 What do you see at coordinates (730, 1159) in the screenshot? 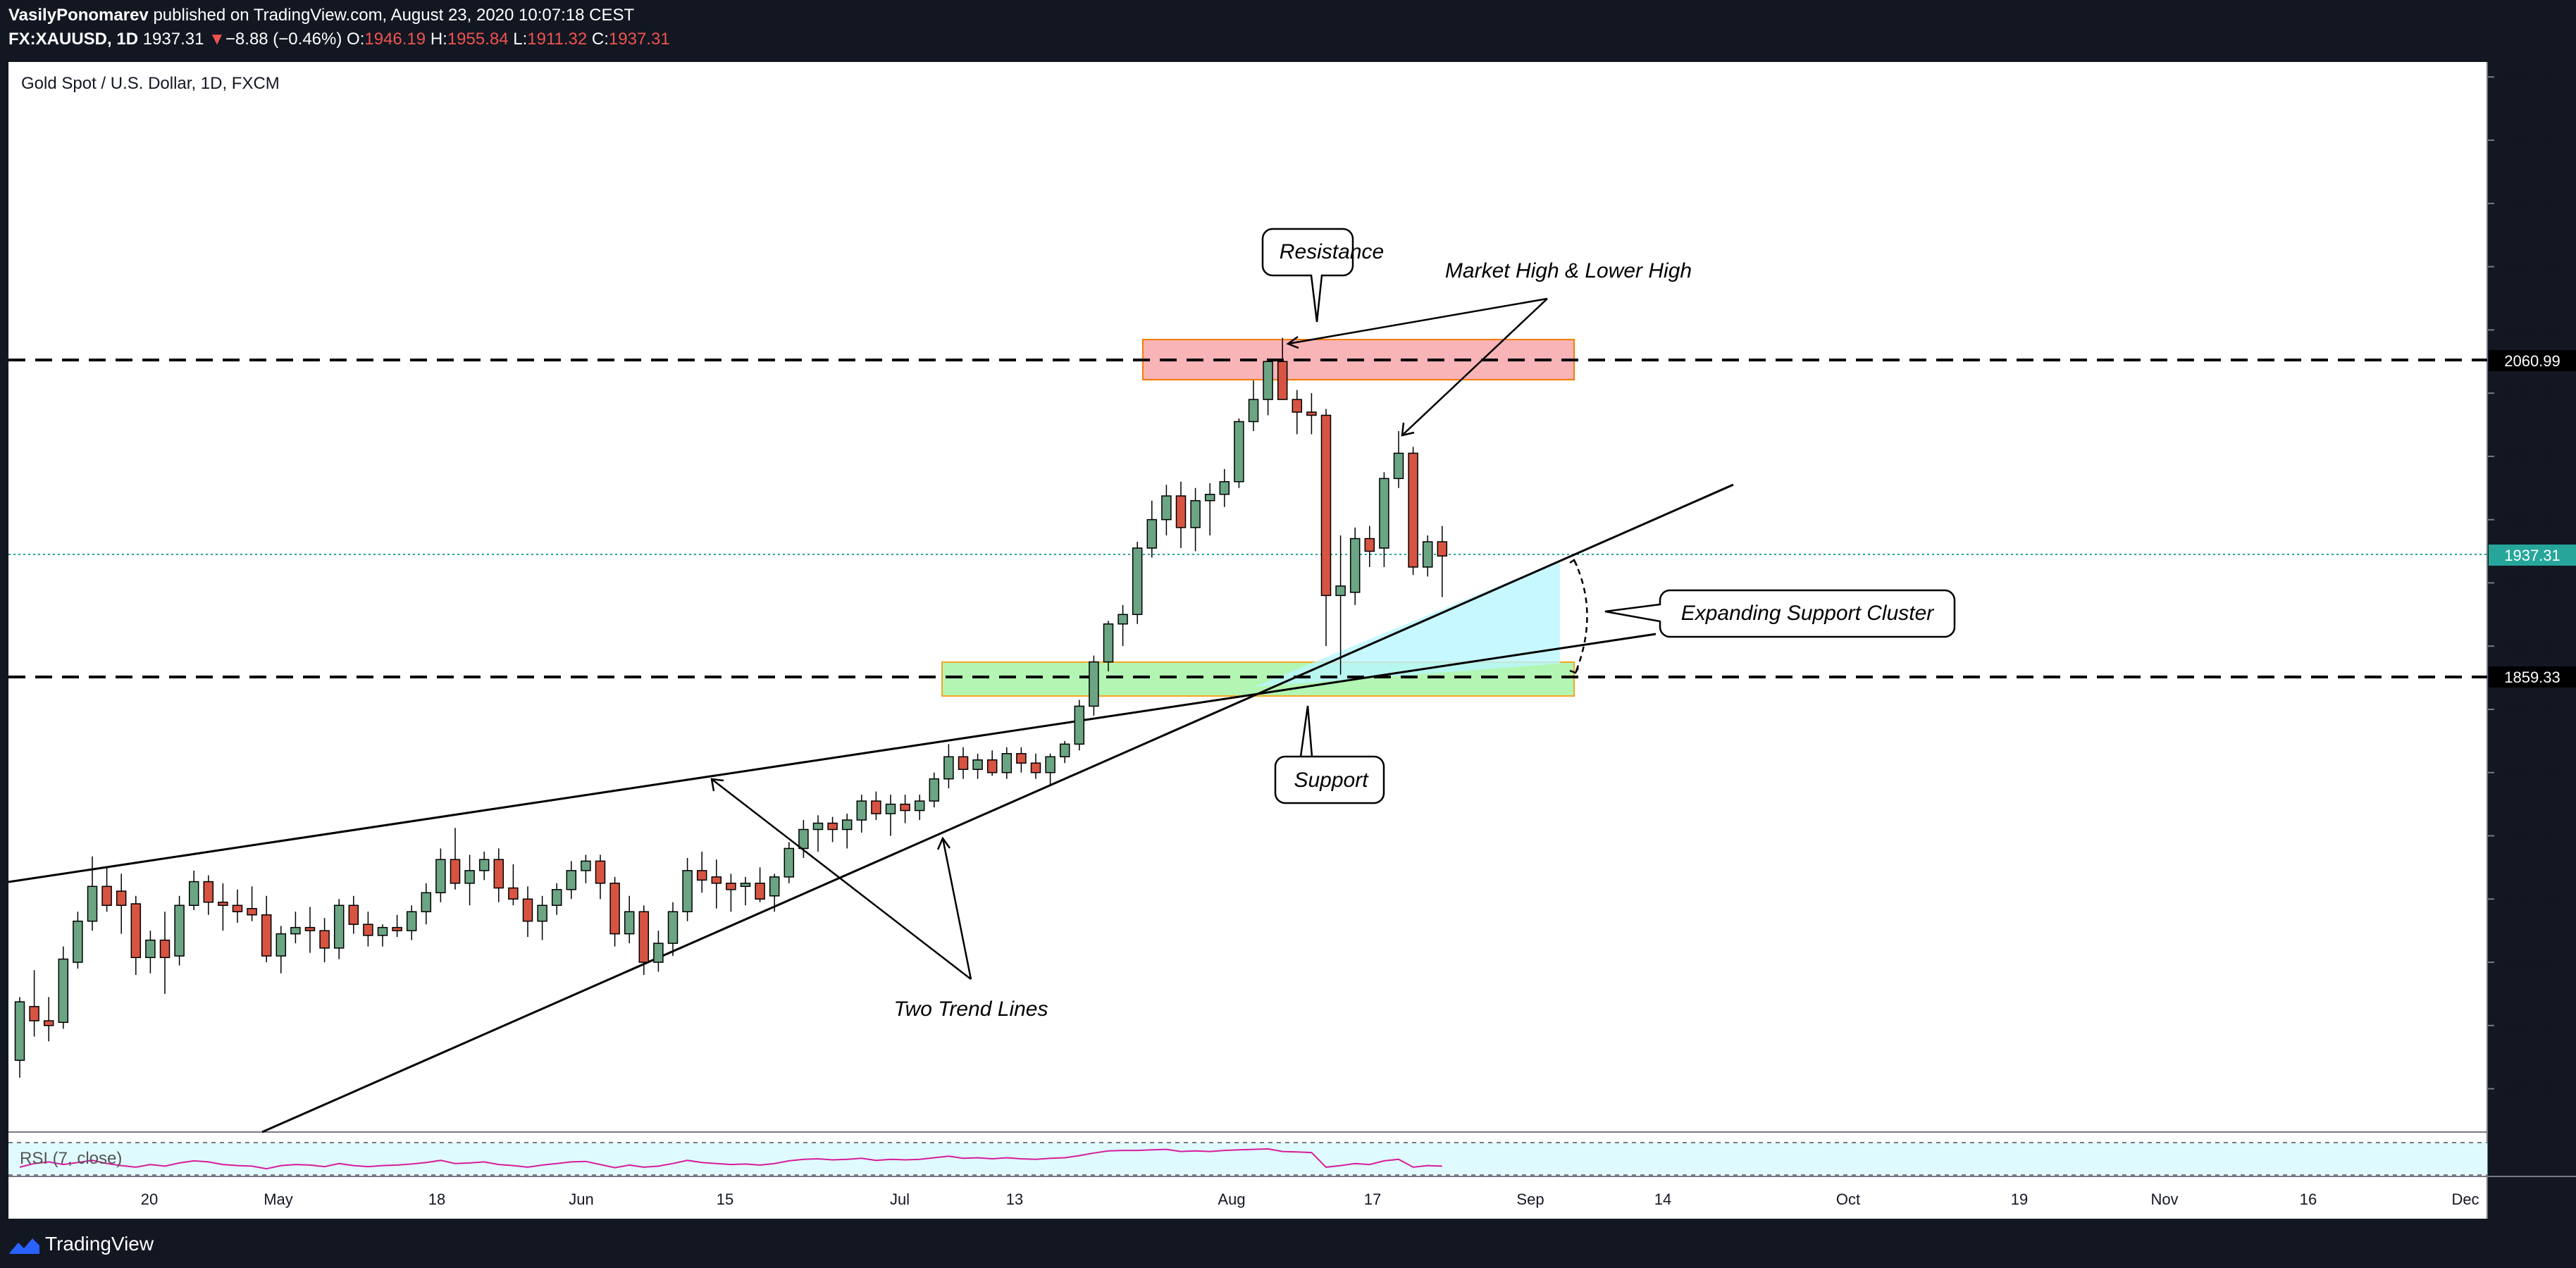
I see `rsi-line` at bounding box center [730, 1159].